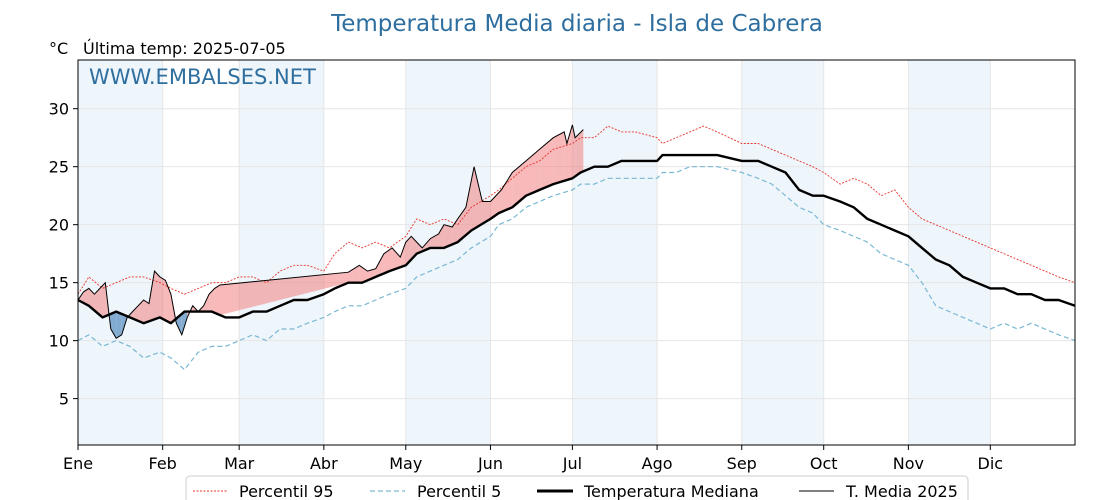  I want to click on y-tick-label: 20, so click(59, 225).